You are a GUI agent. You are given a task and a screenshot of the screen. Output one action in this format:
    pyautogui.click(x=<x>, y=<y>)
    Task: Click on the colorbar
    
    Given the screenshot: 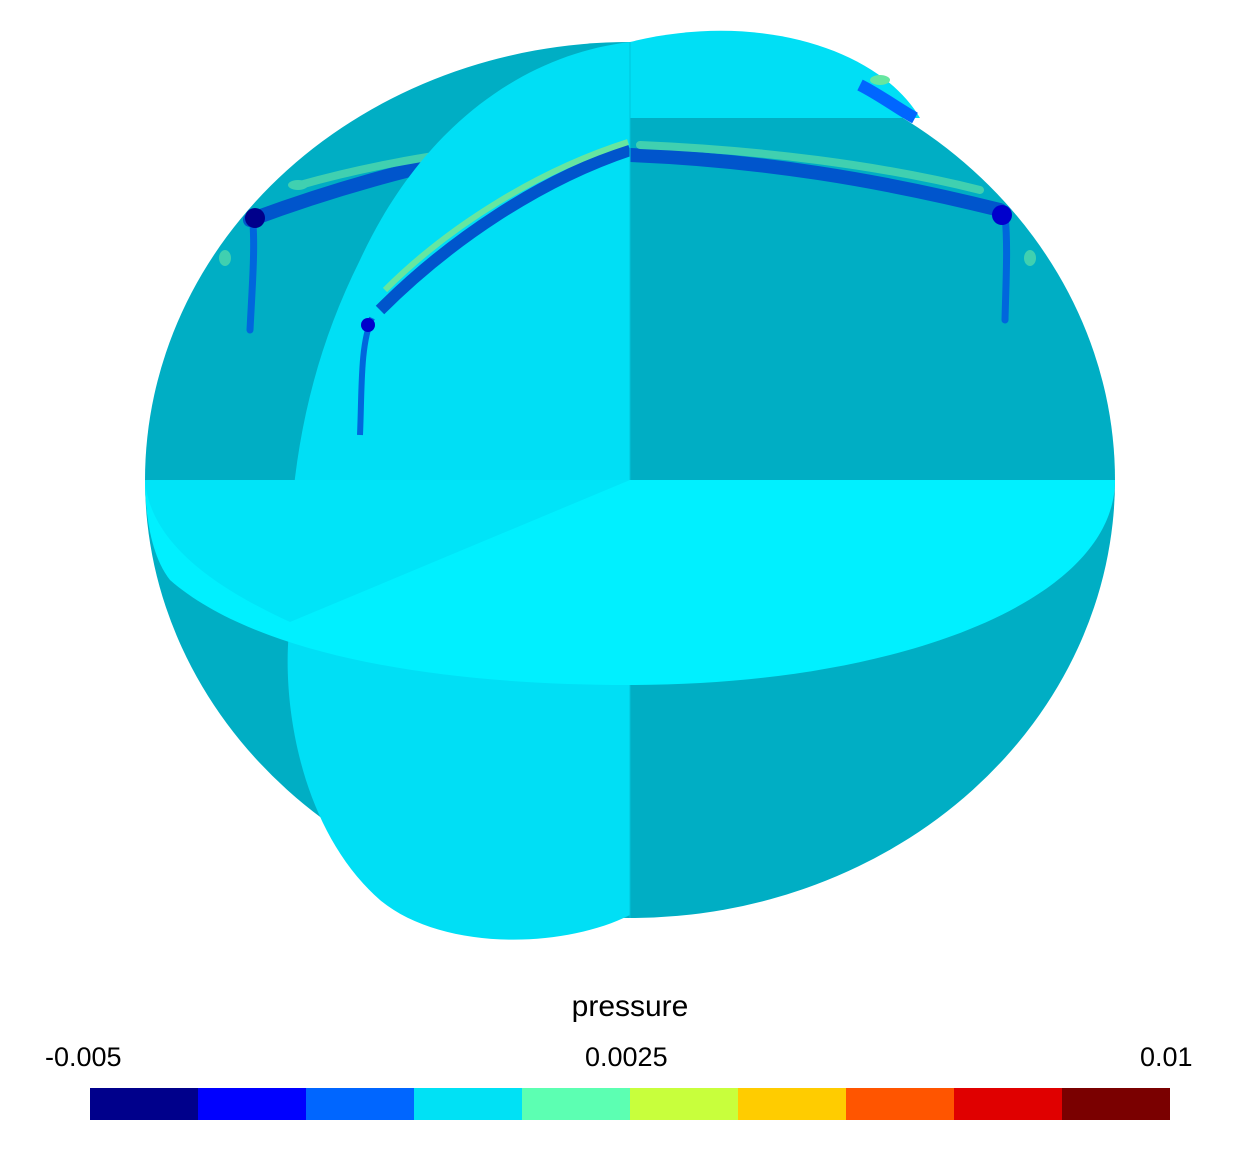 What is the action you would take?
    pyautogui.click(x=630, y=1104)
    